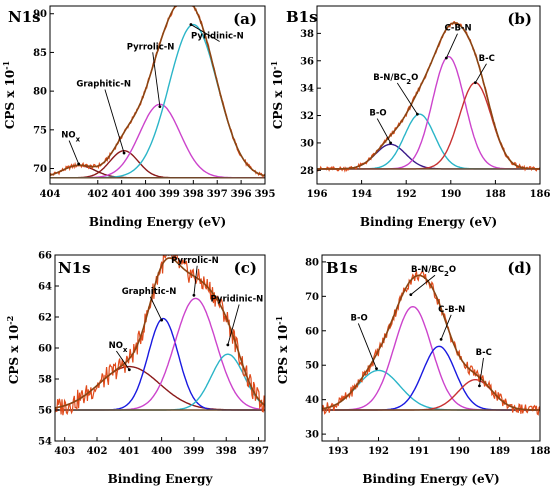  I want to click on label-span: C-B-N, so click(457, 29).